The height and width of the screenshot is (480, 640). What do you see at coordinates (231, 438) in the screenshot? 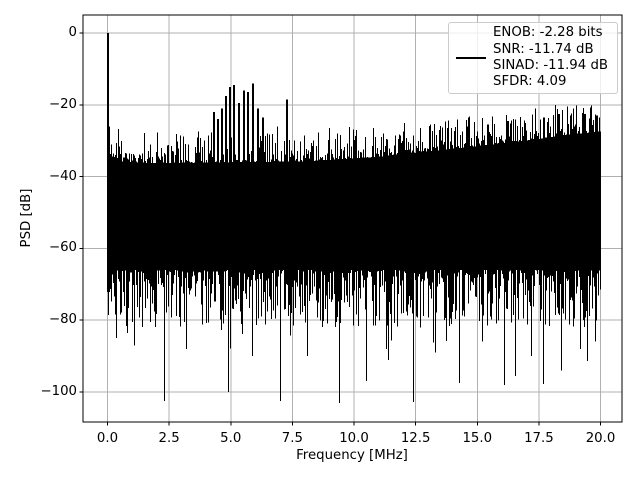
I see `x-tick-label: 5.0` at bounding box center [231, 438].